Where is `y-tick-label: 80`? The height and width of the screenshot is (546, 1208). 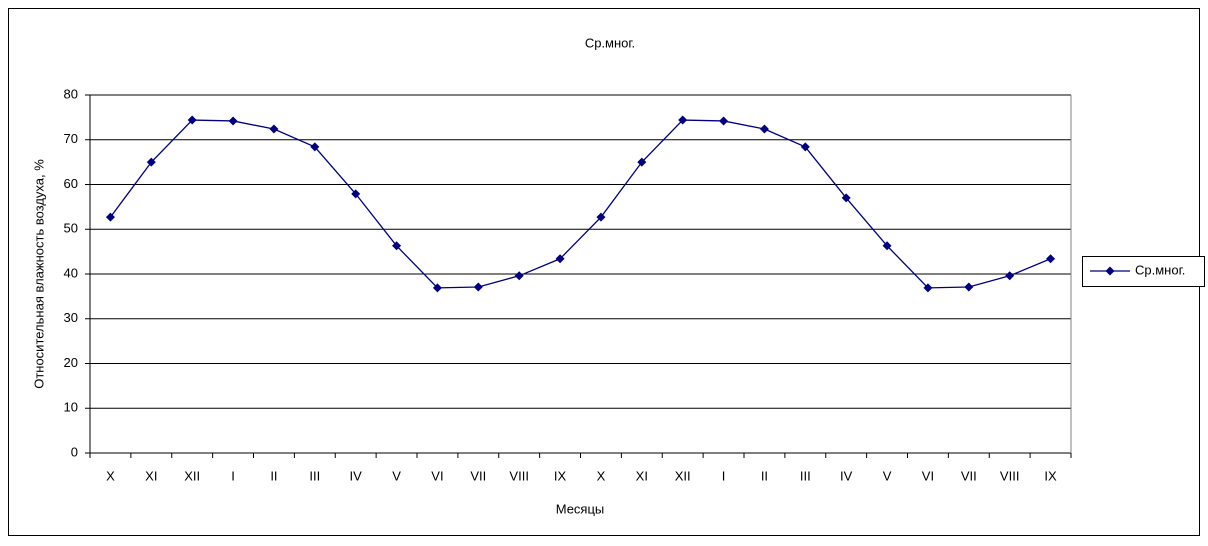 y-tick-label: 80 is located at coordinates (71, 93).